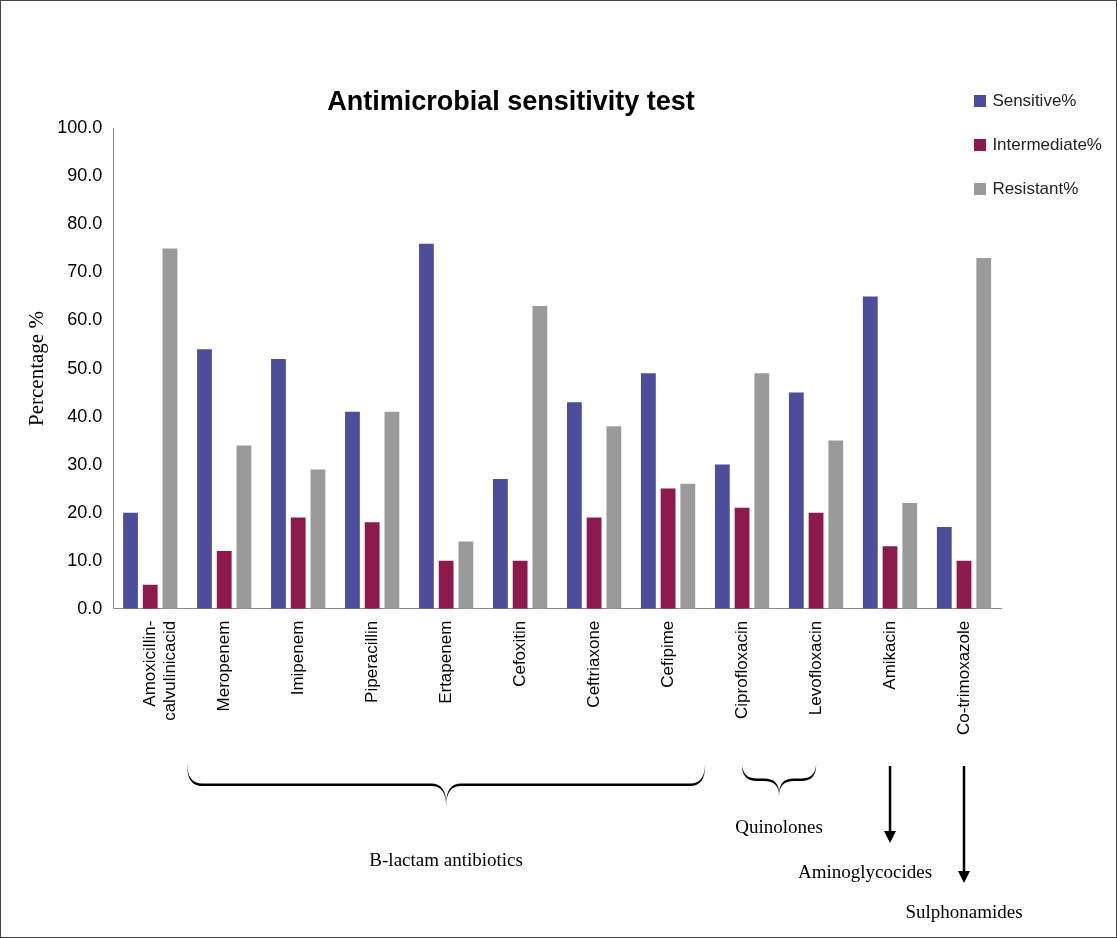 The image size is (1117, 938). I want to click on y-tick-label: 80.0, so click(85, 223).